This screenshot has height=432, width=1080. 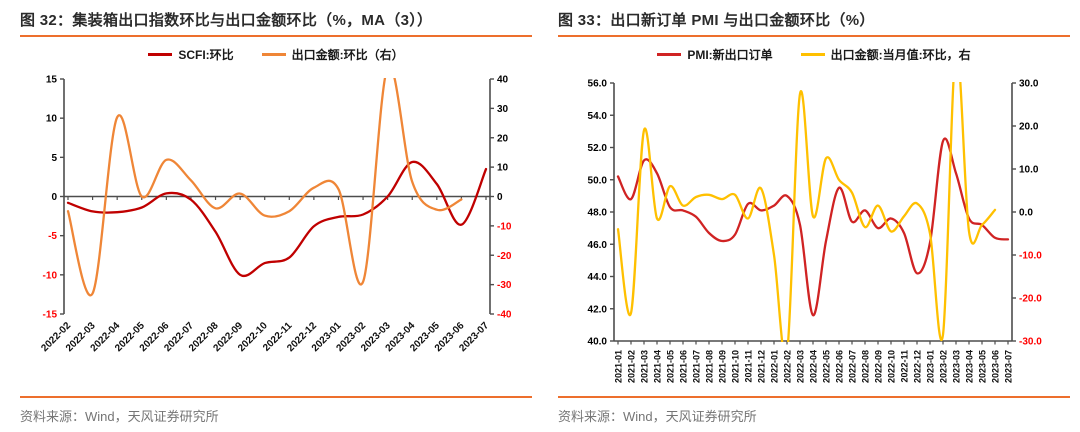 I want to click on legend-label-export-current-mom: 出口金额:当月值:环比，右, so click(x=900, y=55).